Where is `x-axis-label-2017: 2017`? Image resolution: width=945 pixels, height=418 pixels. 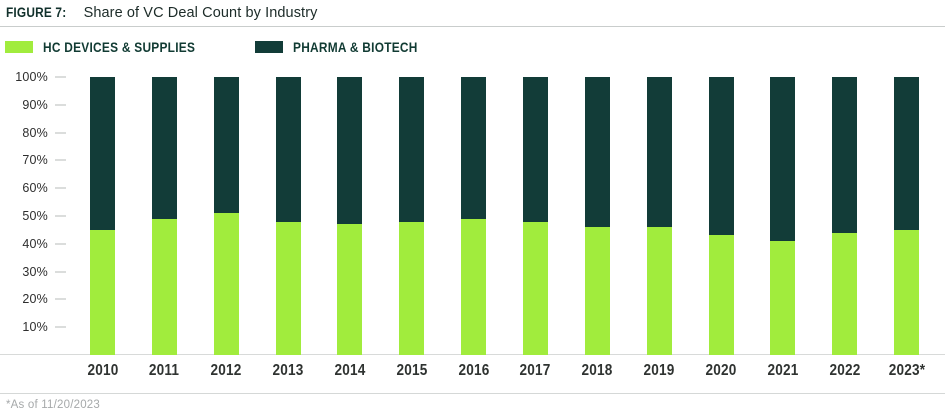
x-axis-label-2017: 2017 is located at coordinates (535, 370).